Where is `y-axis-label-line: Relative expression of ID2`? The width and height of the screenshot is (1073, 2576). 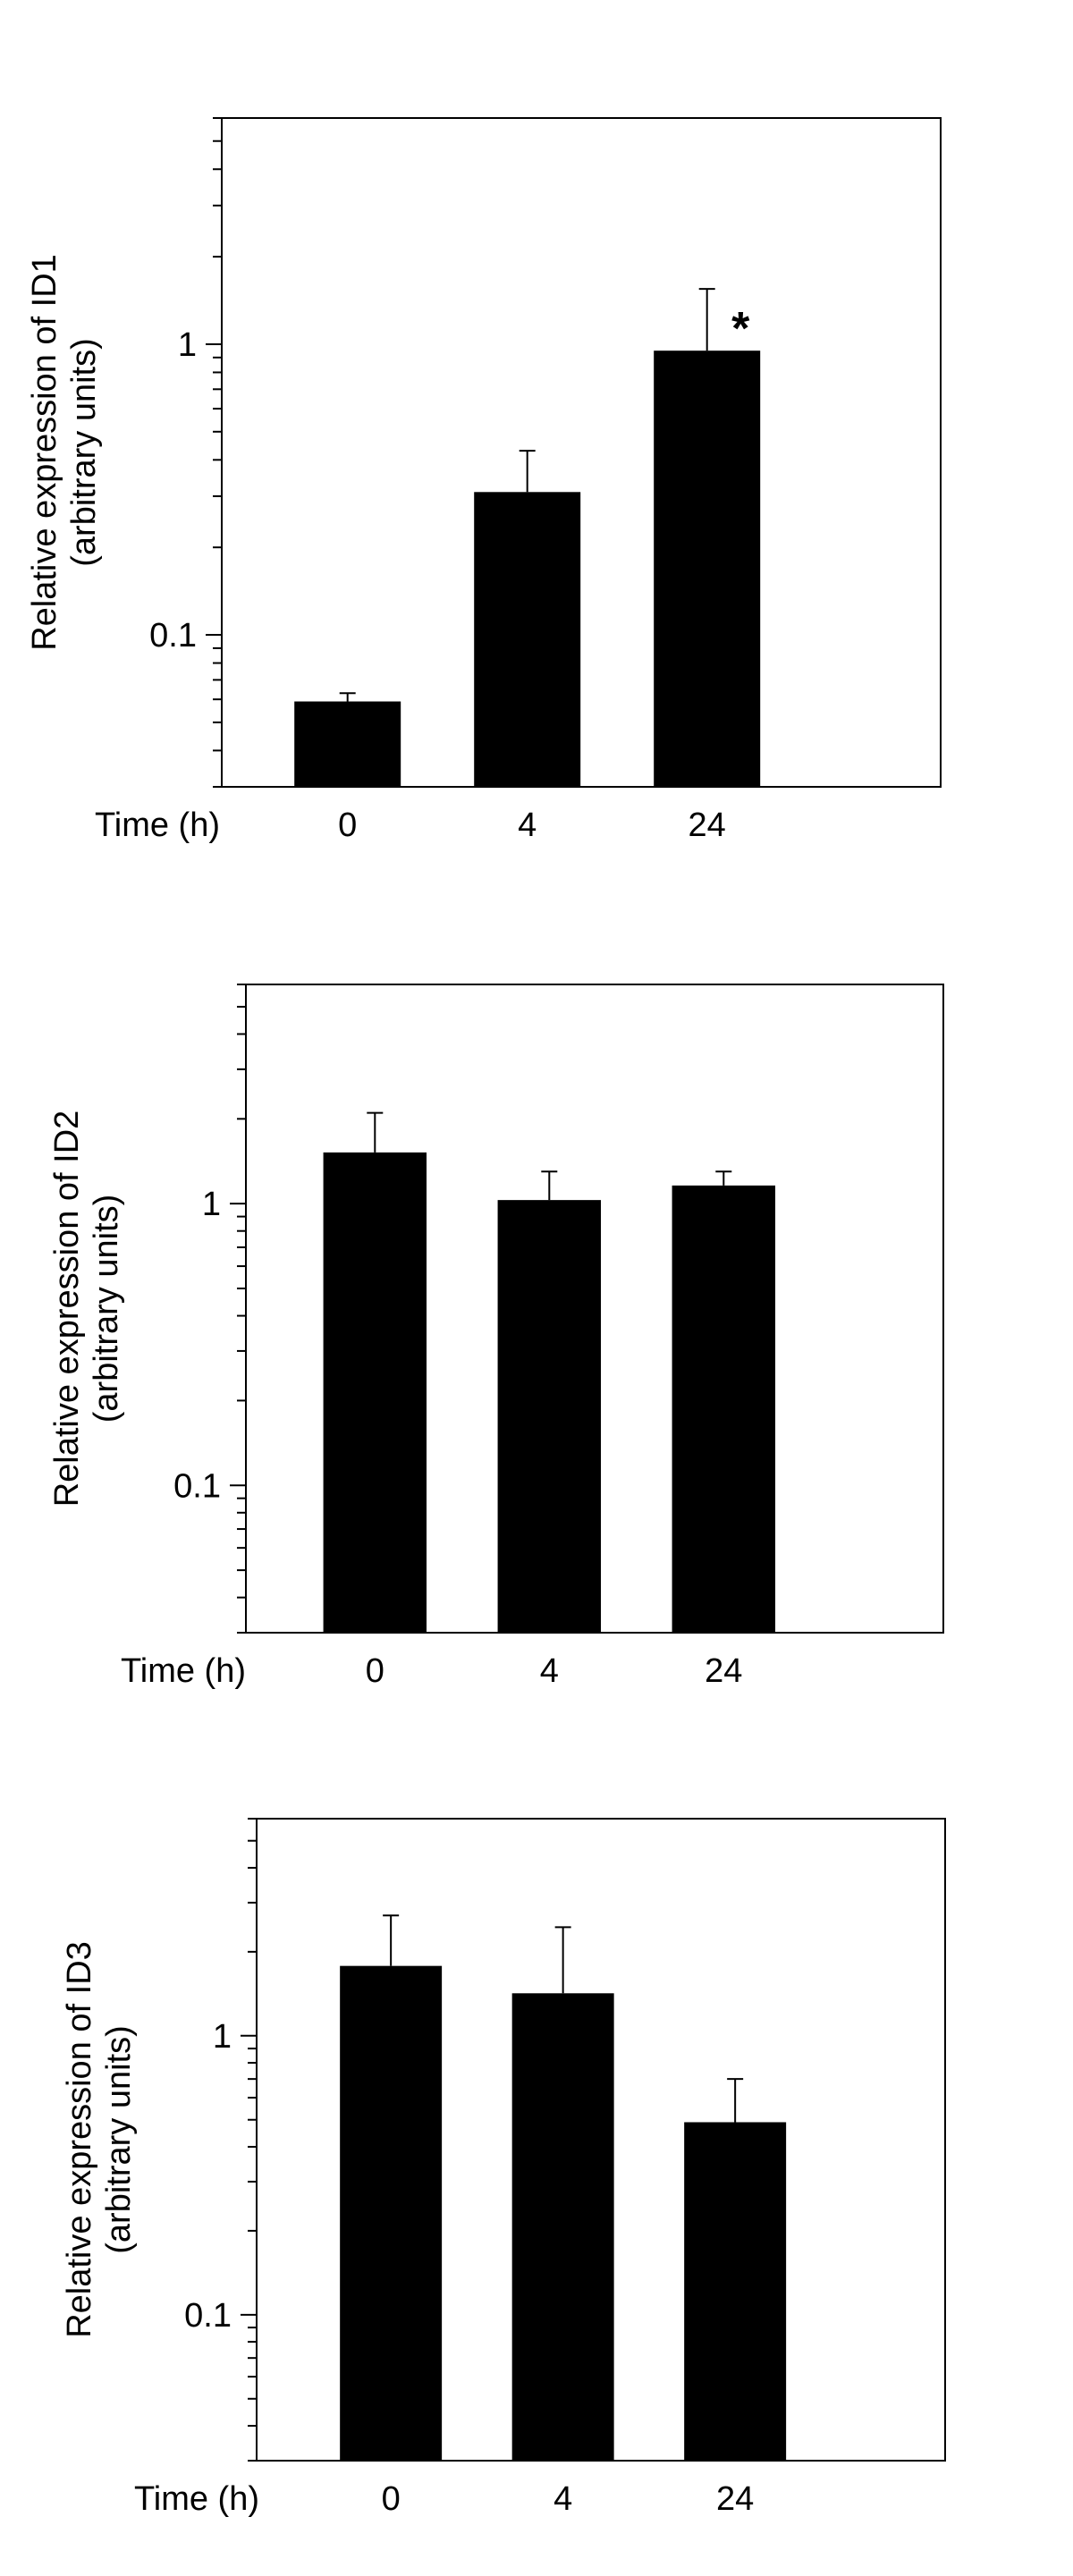 y-axis-label-line: Relative expression of ID2 is located at coordinates (67, 1309).